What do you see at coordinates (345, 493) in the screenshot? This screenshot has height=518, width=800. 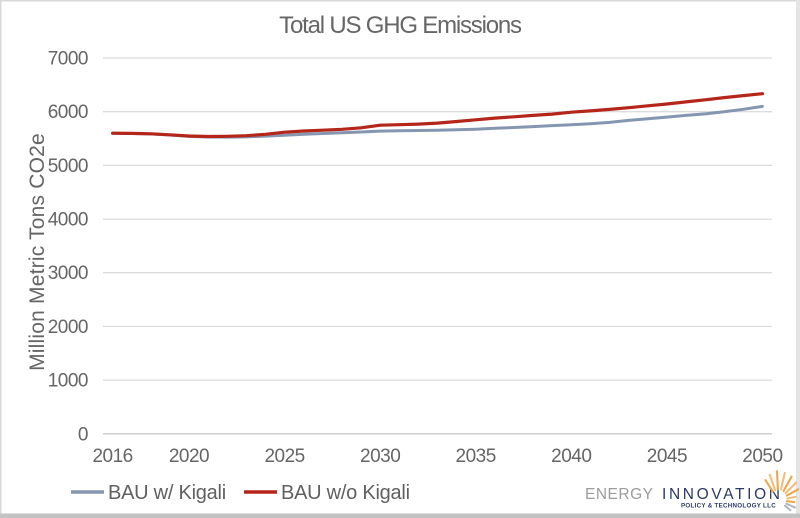 I see `svg-text: BAU w/o Kigali` at bounding box center [345, 493].